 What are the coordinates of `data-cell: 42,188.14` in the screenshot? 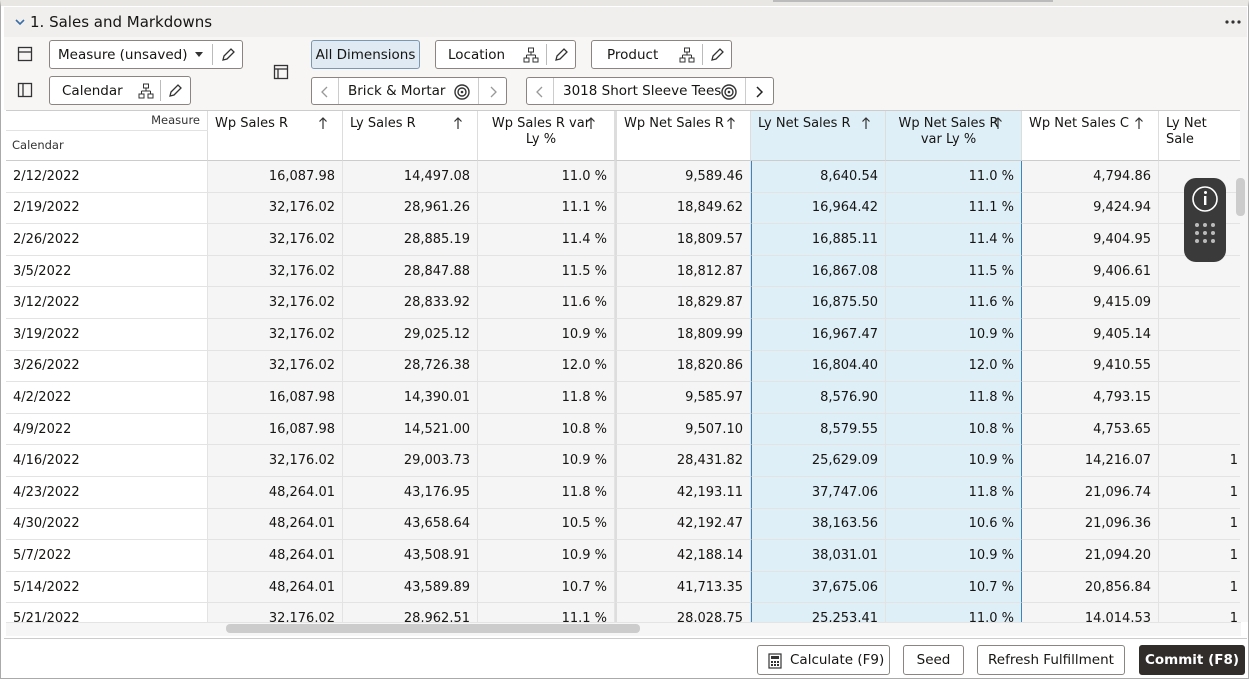 It's located at (683, 556).